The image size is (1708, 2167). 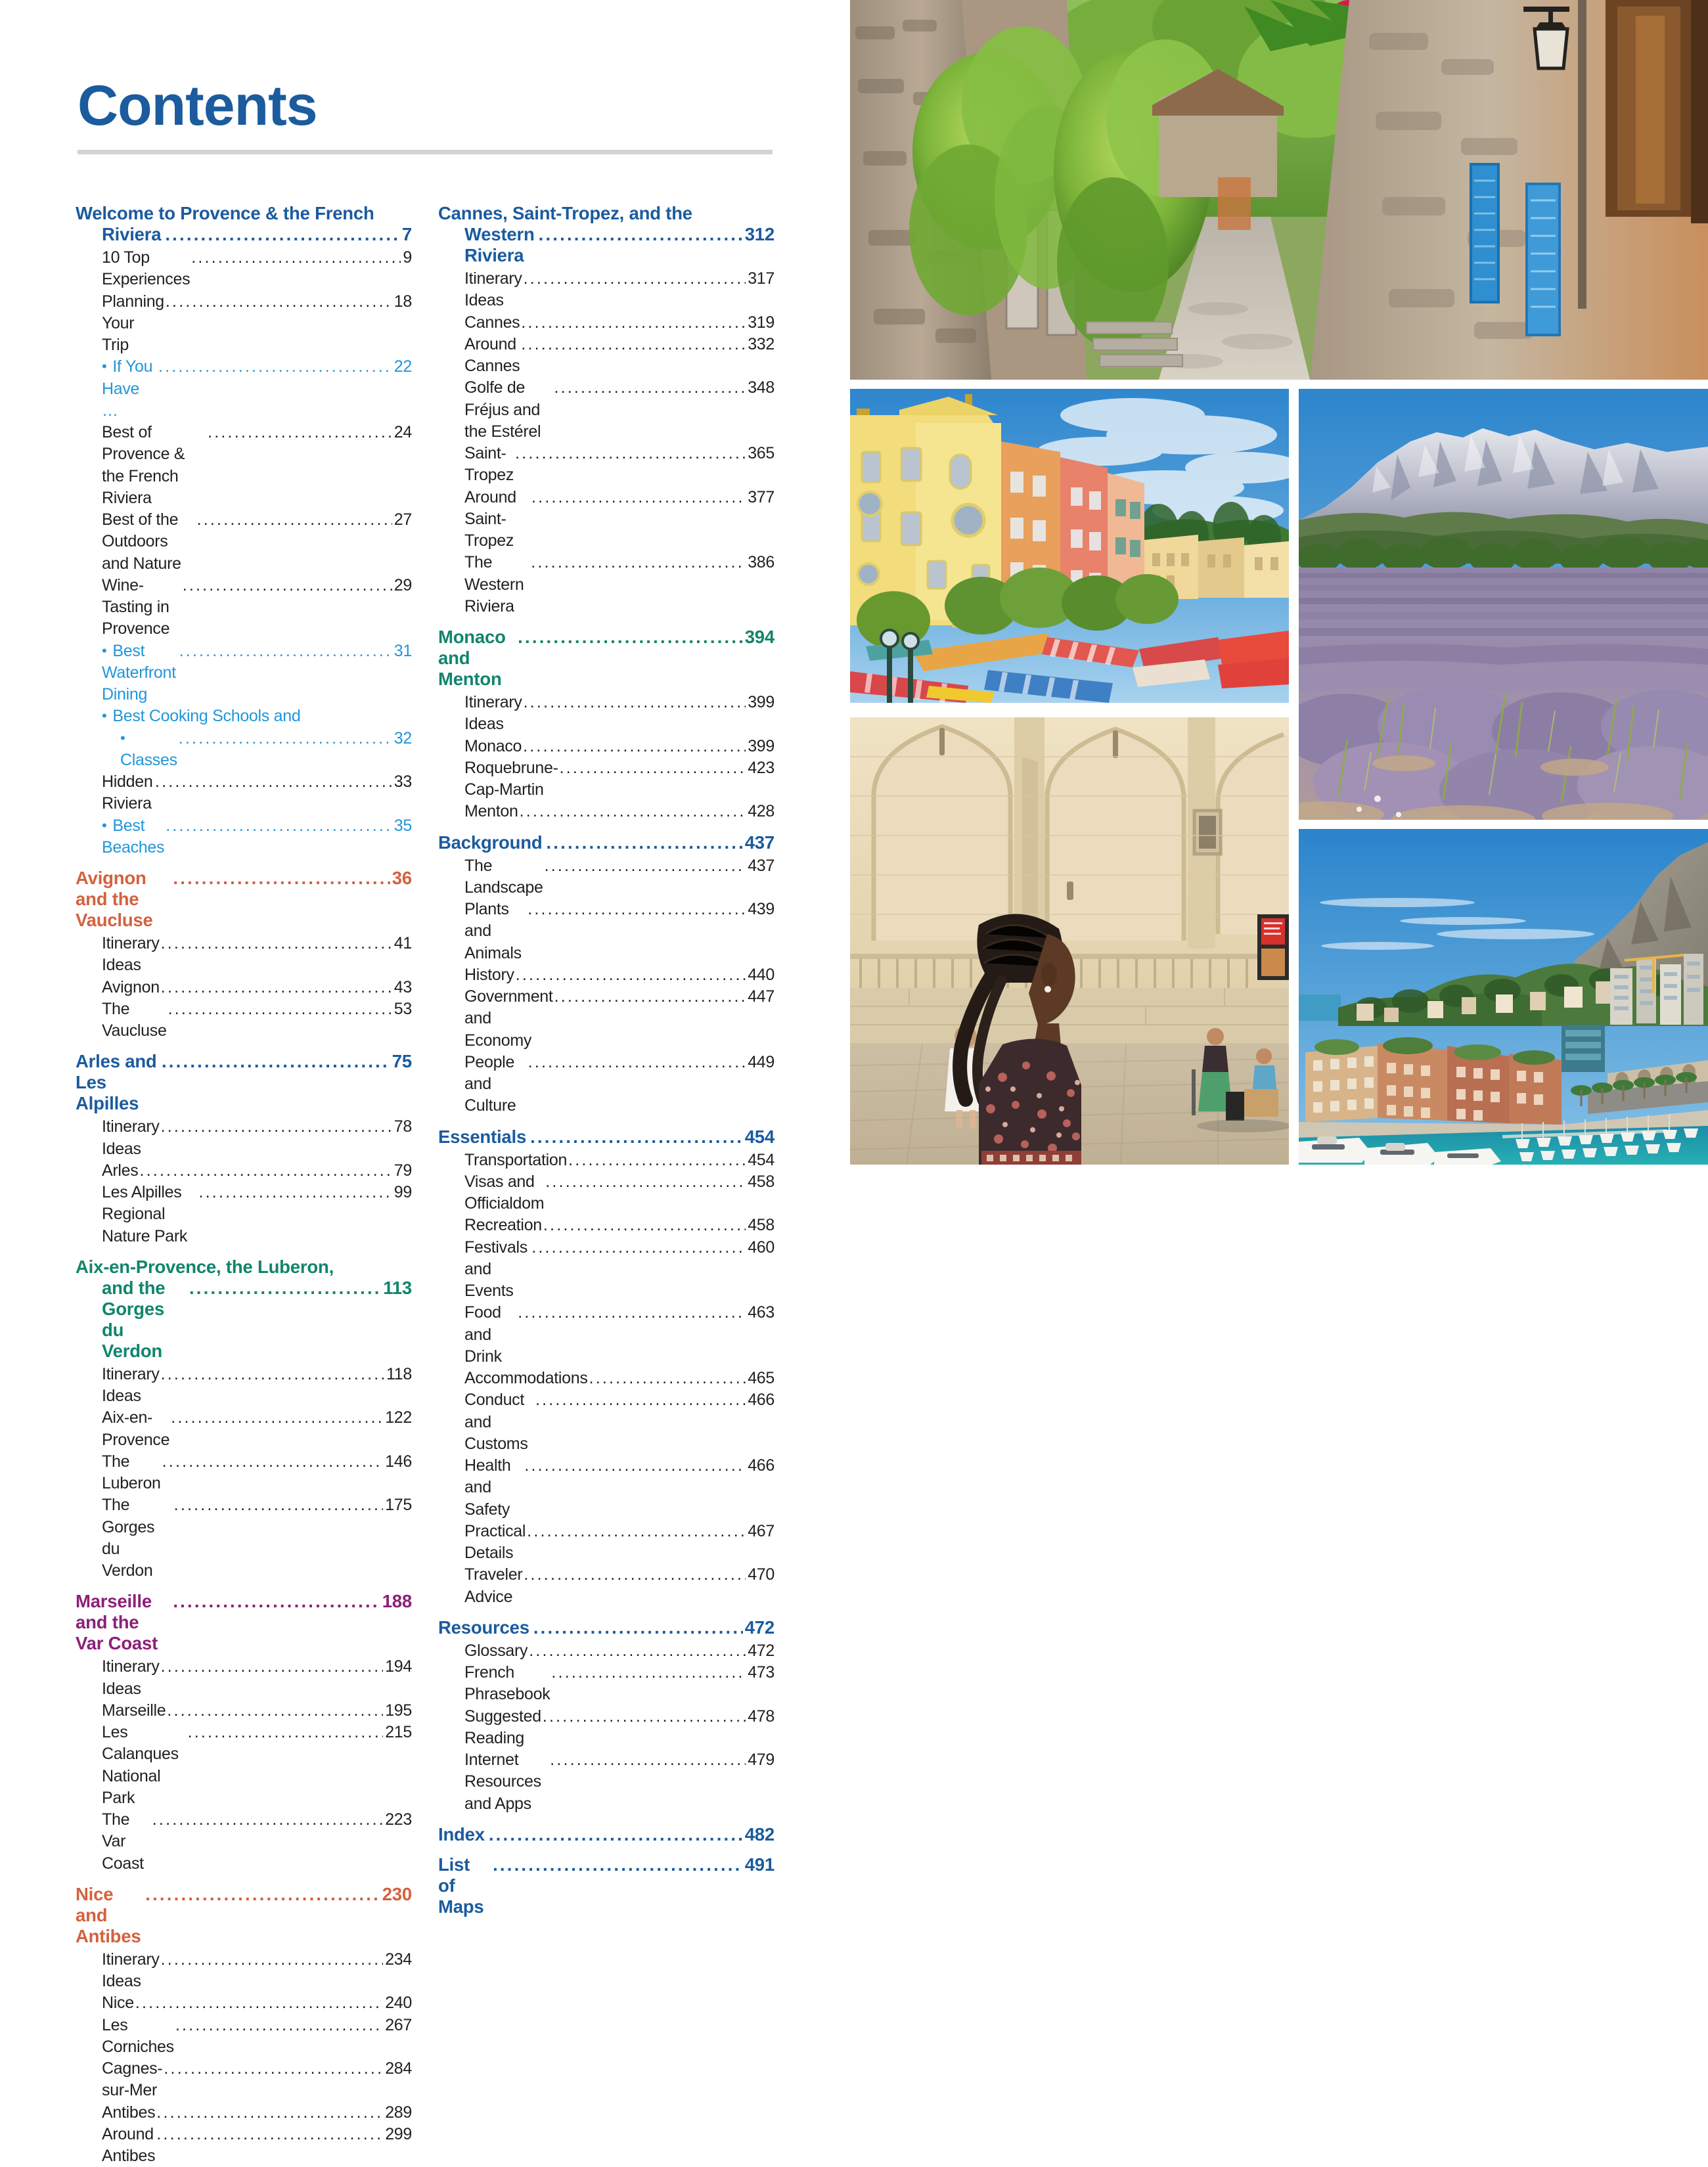 I want to click on toc-sub-entry: Around Saint-Tropez 377, so click(x=619, y=519).